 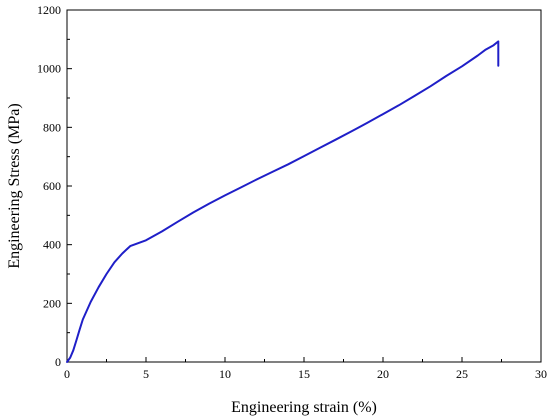 I want to click on x-tick-label: 30, so click(x=541, y=374).